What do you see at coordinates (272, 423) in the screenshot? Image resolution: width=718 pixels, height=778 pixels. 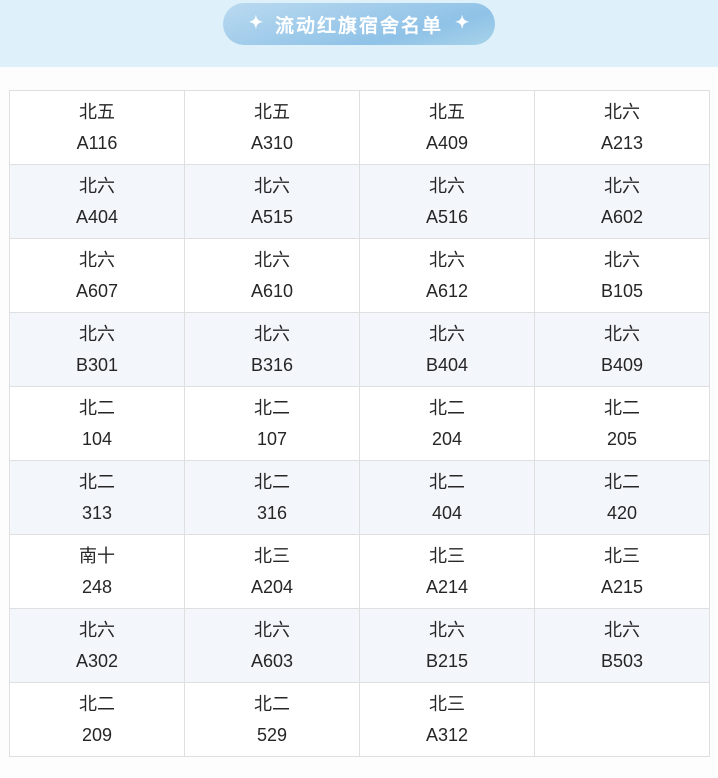 I see `dorm-cell: 北二 107` at bounding box center [272, 423].